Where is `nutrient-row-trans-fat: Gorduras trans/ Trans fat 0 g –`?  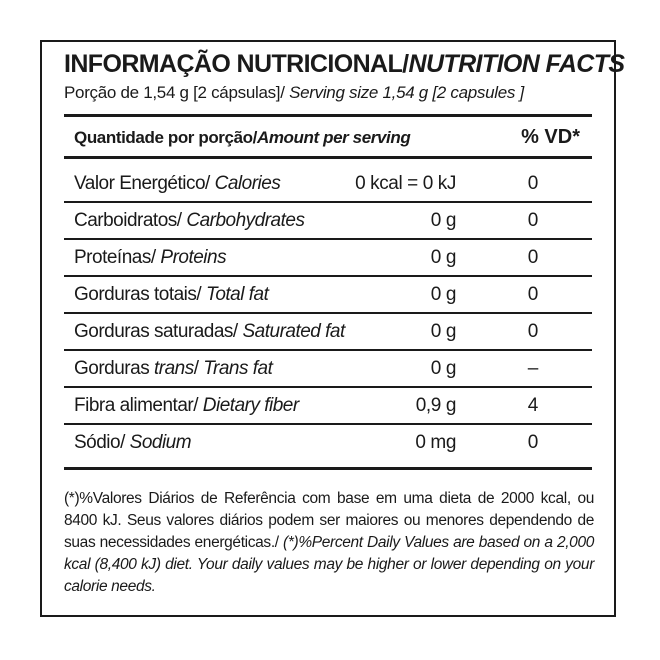
nutrient-row-trans-fat: Gorduras trans/ Trans fat 0 g – is located at coordinates (328, 369).